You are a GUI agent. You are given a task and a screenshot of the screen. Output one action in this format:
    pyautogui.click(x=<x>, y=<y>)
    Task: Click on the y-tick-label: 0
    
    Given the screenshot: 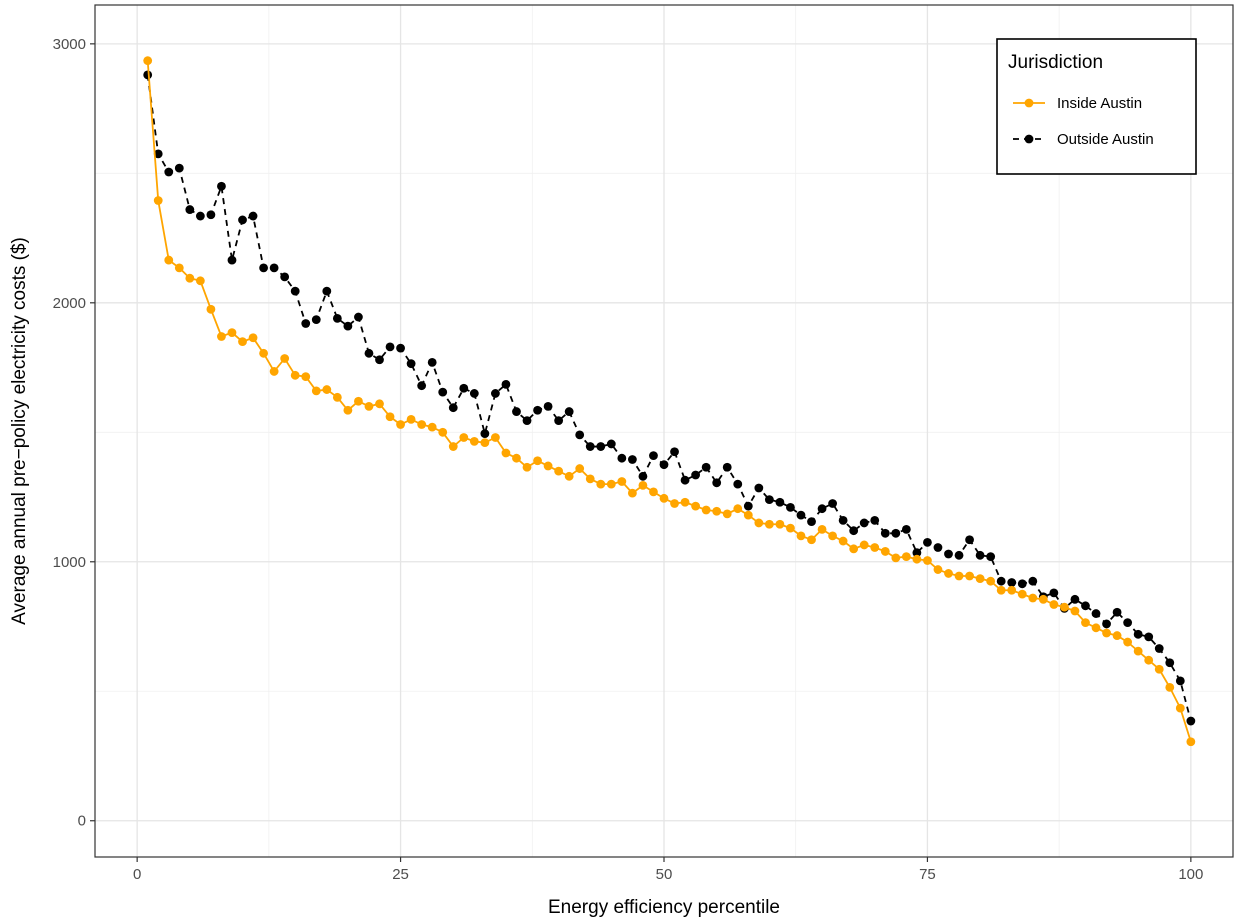 What is the action you would take?
    pyautogui.click(x=82, y=821)
    